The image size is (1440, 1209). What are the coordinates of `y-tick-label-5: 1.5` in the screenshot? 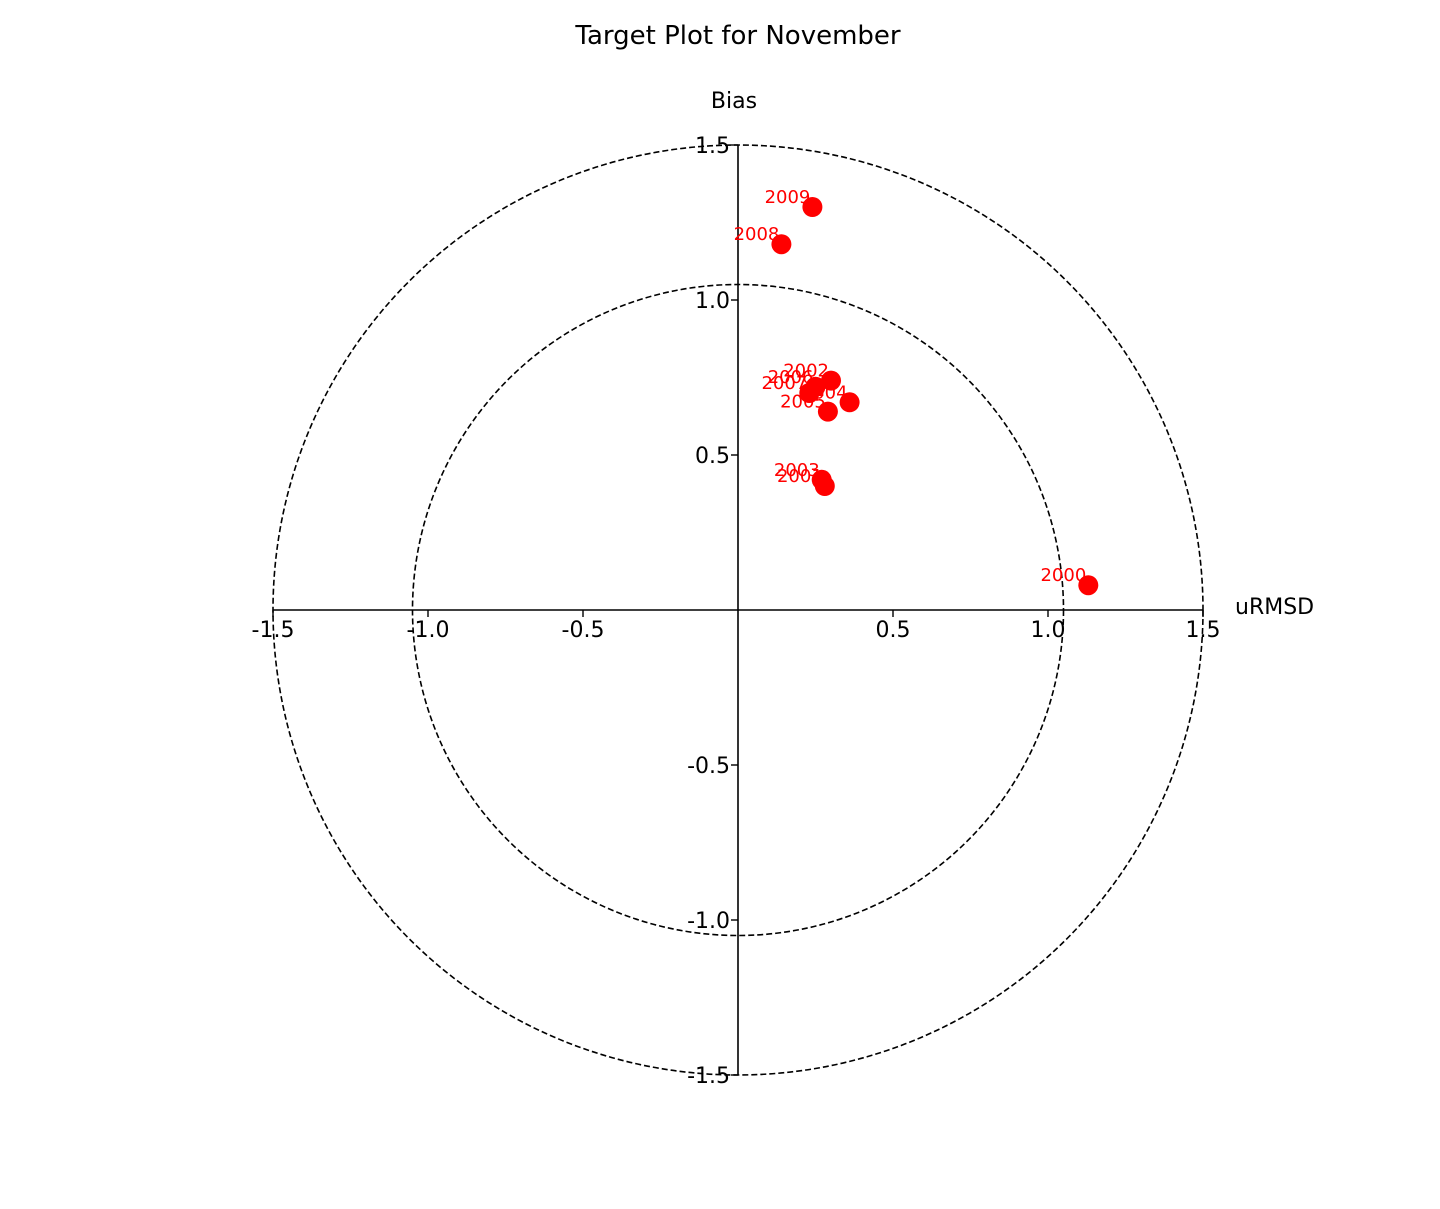 It's located at (712, 146).